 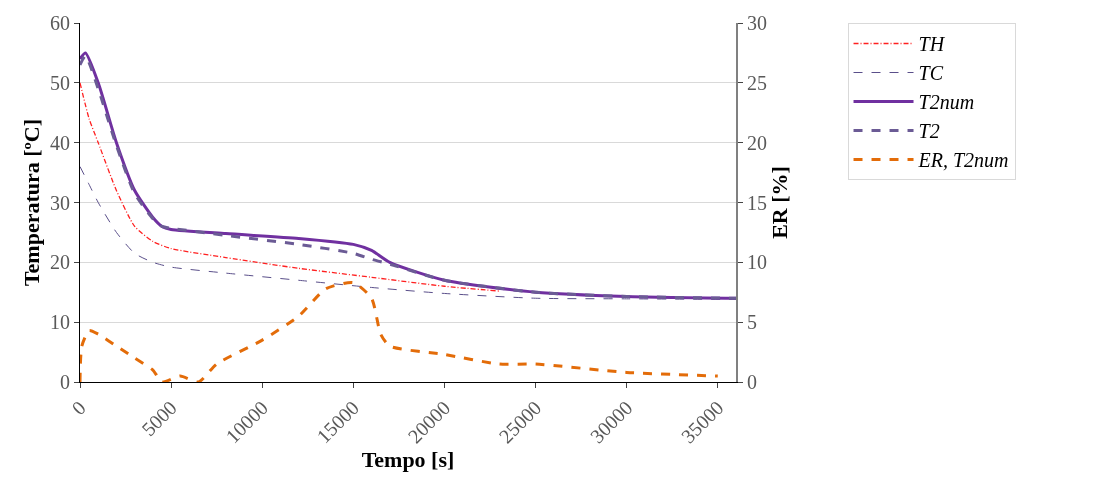 What do you see at coordinates (757, 202) in the screenshot?
I see `y2-tick-label: 15` at bounding box center [757, 202].